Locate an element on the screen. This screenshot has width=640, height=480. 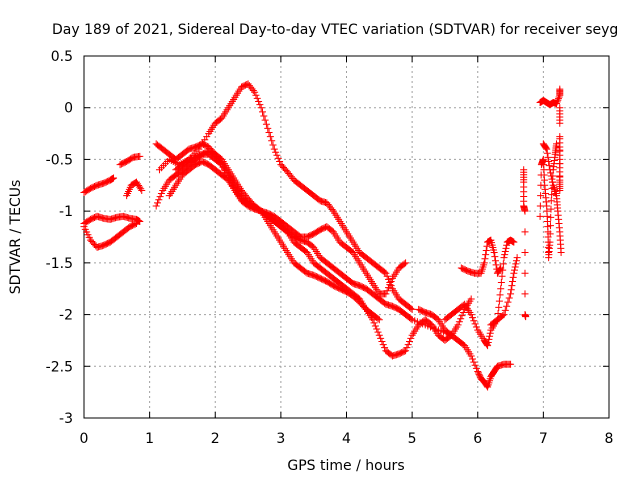
series-track-r-edge is located at coordinates (560, 149).